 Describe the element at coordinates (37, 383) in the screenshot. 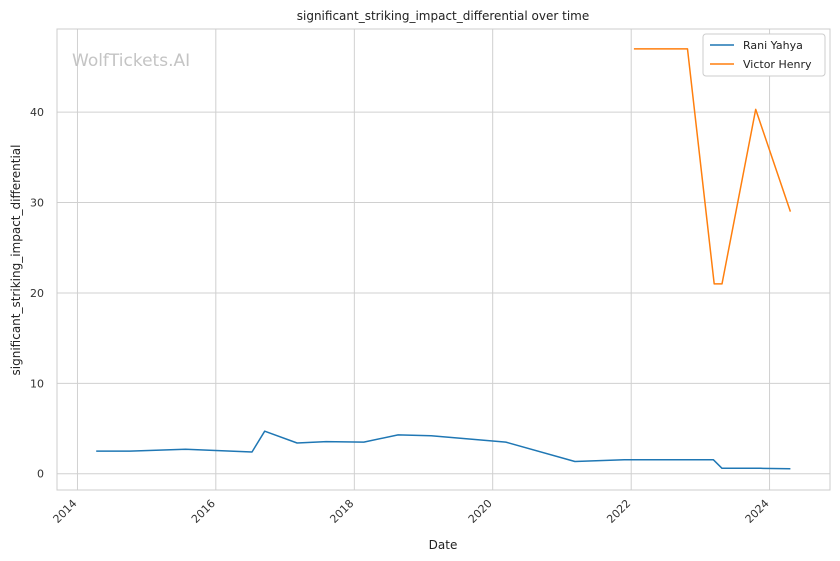

I see `y-tick-label: 10` at that location.